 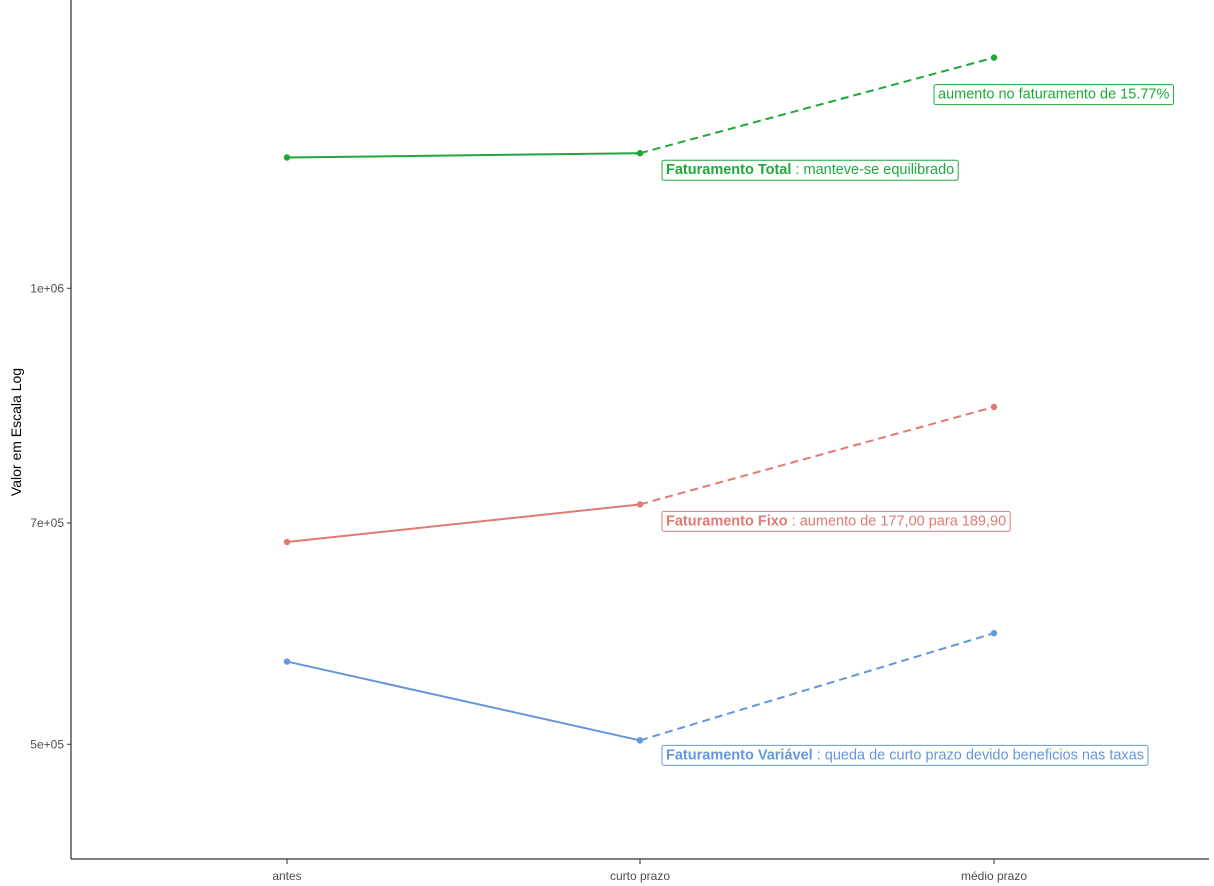 I want to click on x-tick-label: antes, so click(x=286, y=876).